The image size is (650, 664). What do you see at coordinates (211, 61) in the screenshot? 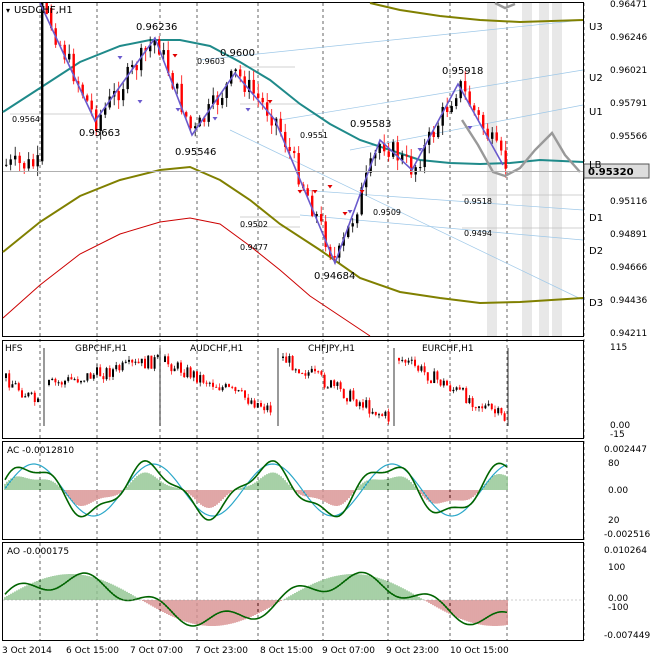
I see `annotation: 0.9603` at bounding box center [211, 61].